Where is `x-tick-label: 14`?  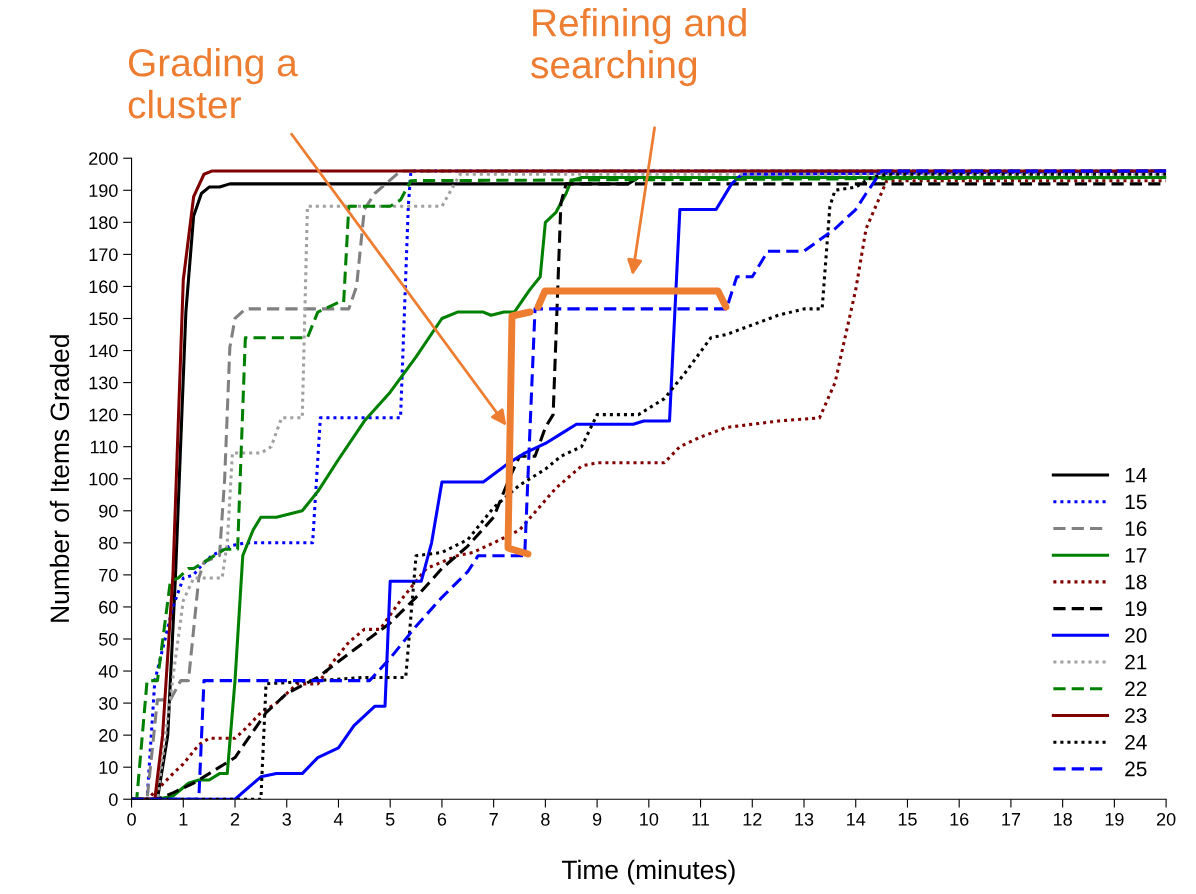 x-tick-label: 14 is located at coordinates (856, 819).